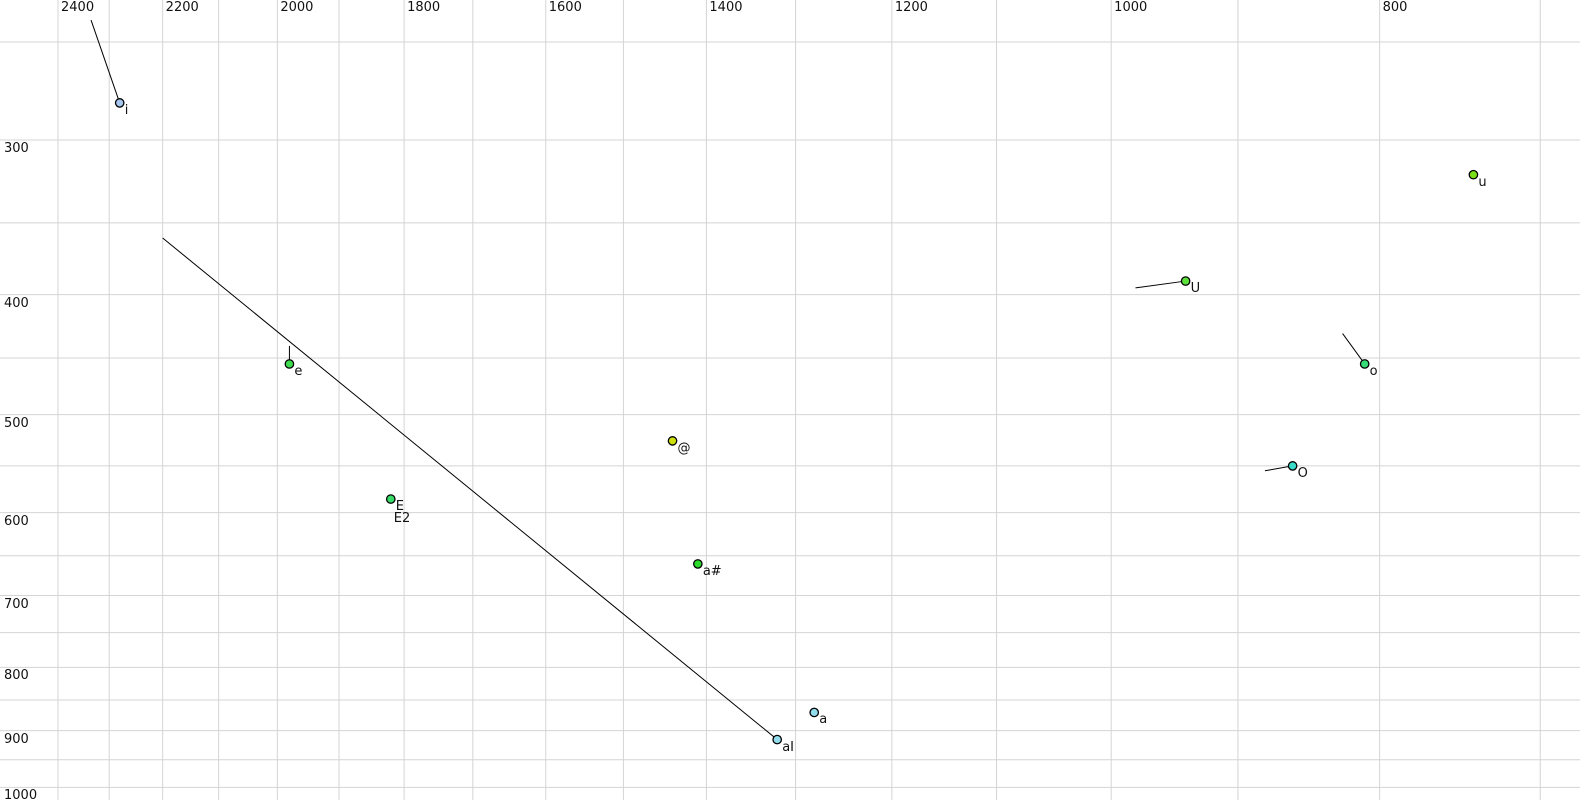  Describe the element at coordinates (1131, 7) in the screenshot. I see `f2-tick-label: 1000` at that location.